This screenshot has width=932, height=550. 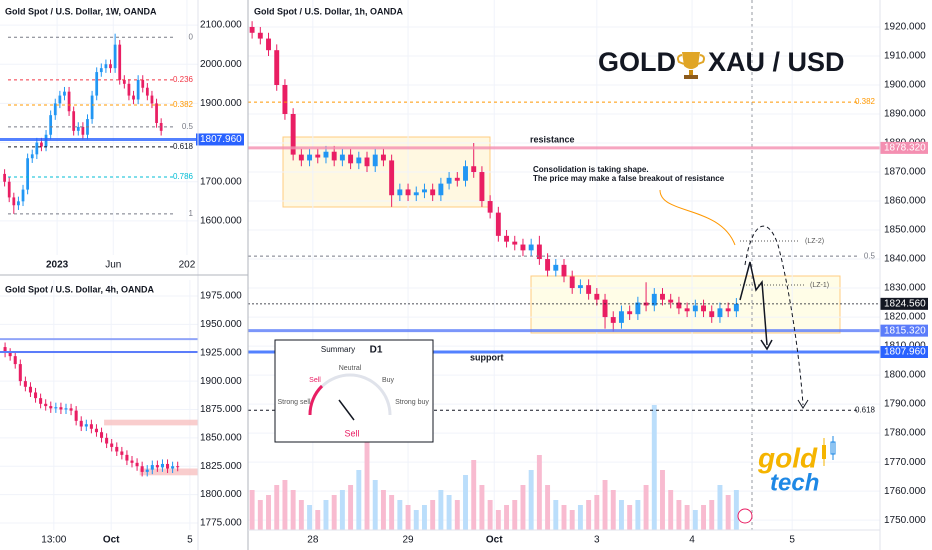 I want to click on y-tick-label: 1760.000, so click(x=905, y=491).